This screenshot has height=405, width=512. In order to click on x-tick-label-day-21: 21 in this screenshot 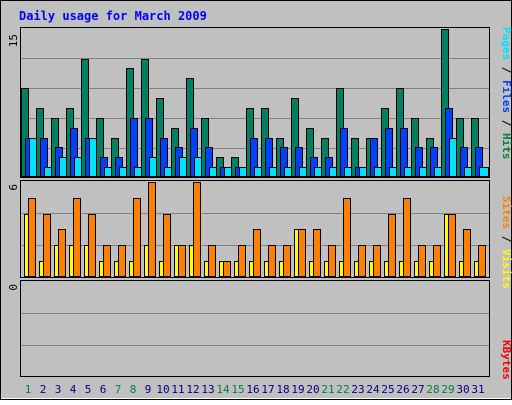, I will do `click(327, 389)`.